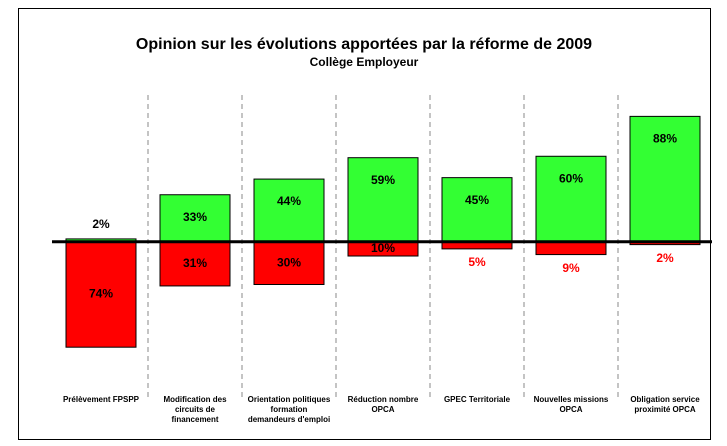  Describe the element at coordinates (665, 139) in the screenshot. I see `value-label: 88%` at that location.